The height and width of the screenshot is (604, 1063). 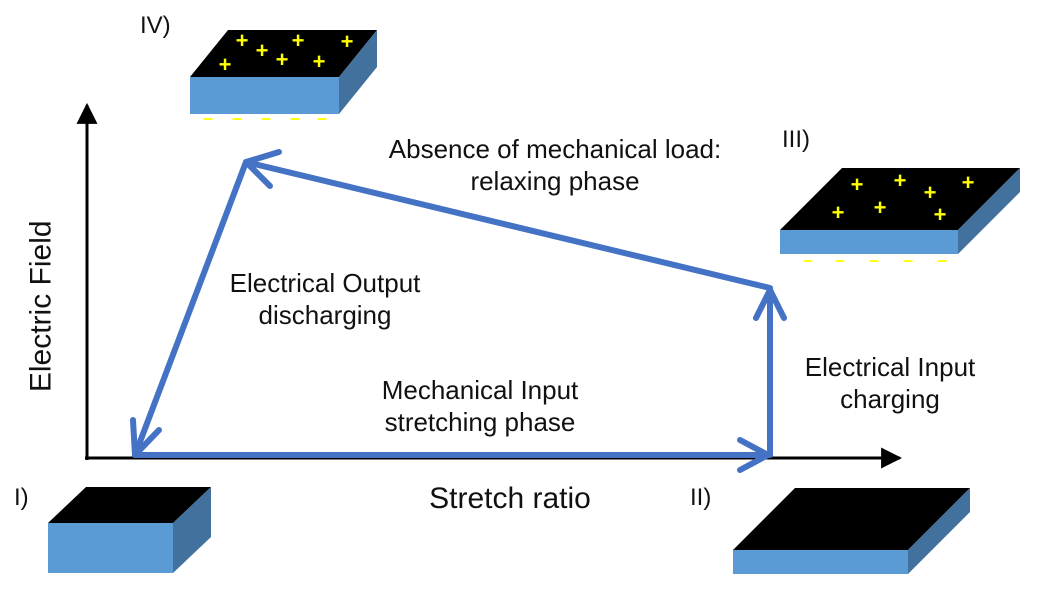 I want to click on state-label-iii: III), so click(x=796, y=139).